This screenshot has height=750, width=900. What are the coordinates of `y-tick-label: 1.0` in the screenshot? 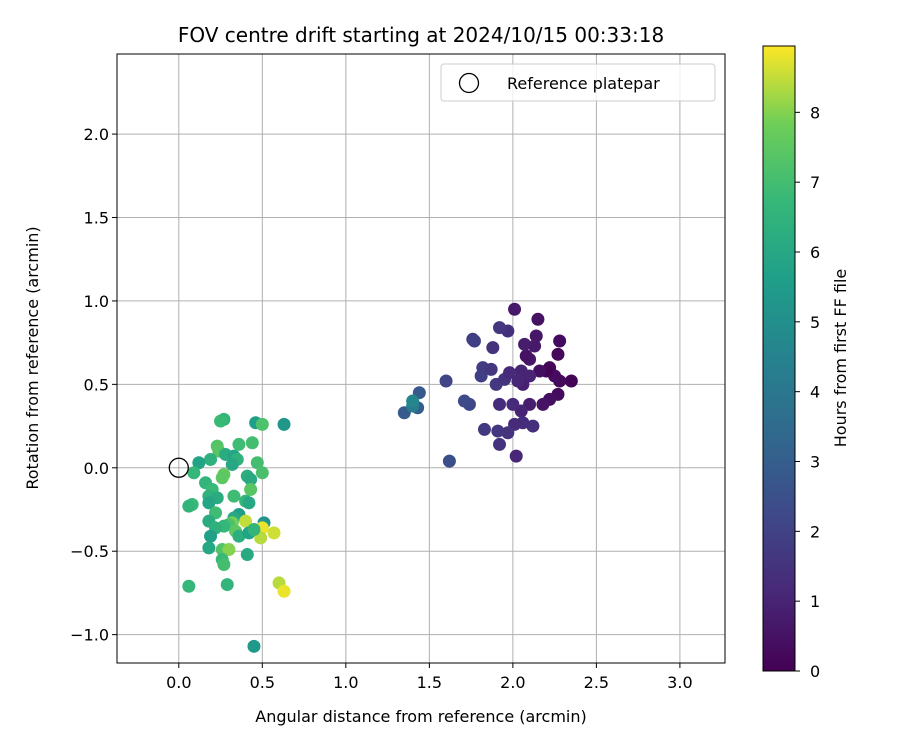 It's located at (96, 301).